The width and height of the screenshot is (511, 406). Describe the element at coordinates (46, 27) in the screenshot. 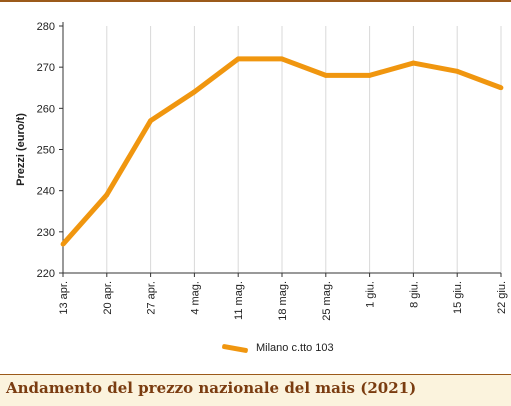

I see `y-tick-label: 280` at that location.